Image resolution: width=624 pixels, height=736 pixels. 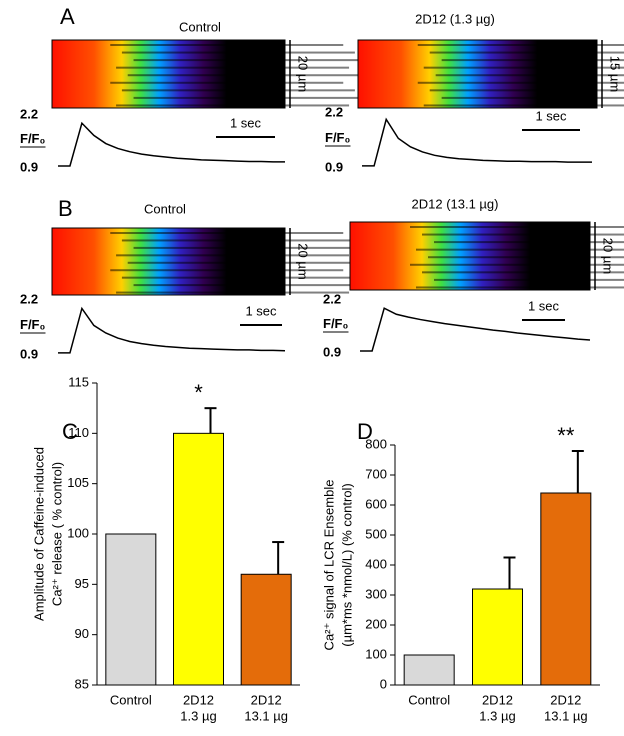 I want to click on y-tick-label: 500, so click(x=376, y=533).